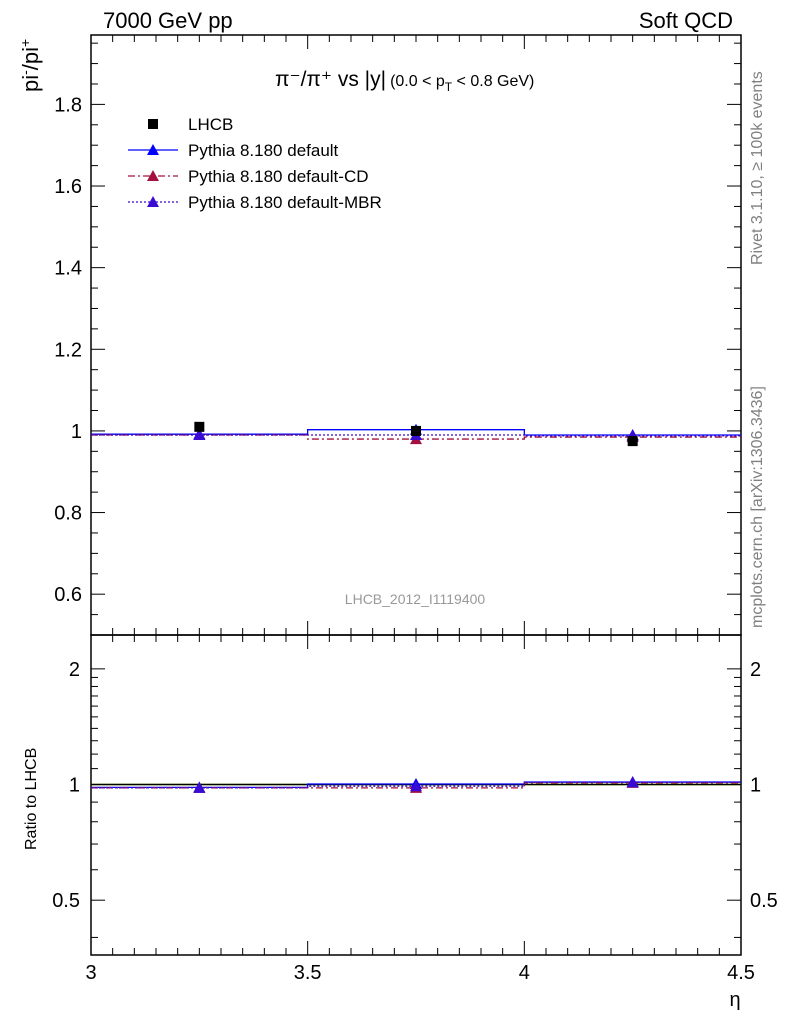 This screenshot has height=1024, width=786. I want to click on legend-label-data: LHCB, so click(210, 124).